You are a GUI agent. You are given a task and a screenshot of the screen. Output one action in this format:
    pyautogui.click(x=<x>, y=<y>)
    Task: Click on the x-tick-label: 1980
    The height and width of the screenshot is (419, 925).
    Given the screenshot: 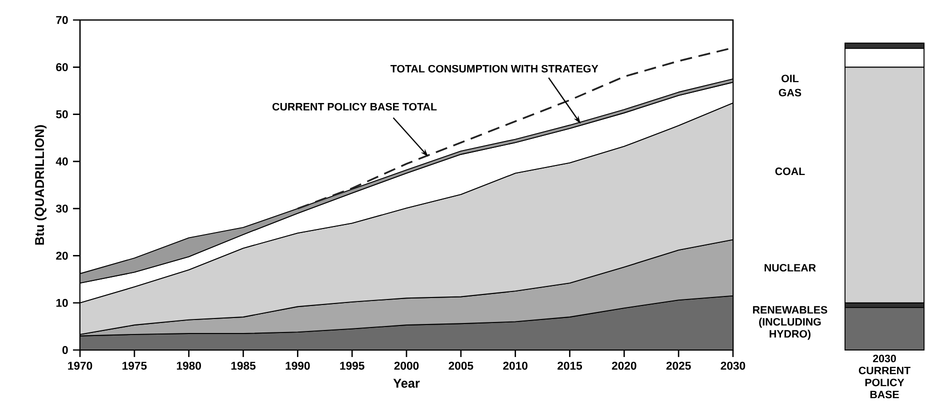 What is the action you would take?
    pyautogui.click(x=188, y=366)
    